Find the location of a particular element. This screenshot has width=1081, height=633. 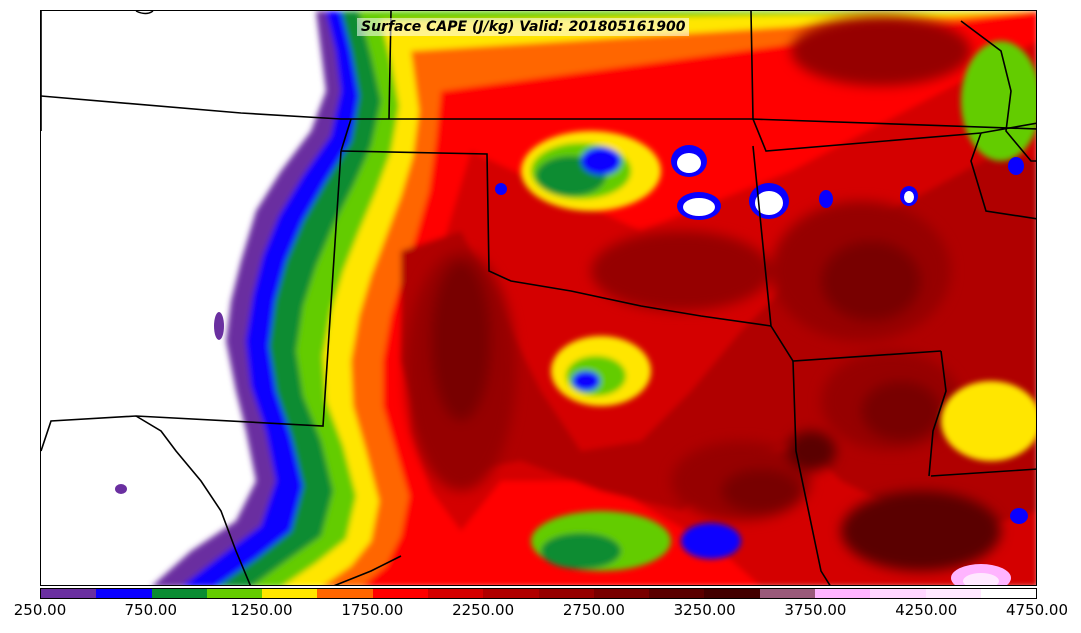

colorbar-tick-label: 1250.00 is located at coordinates (261, 610).